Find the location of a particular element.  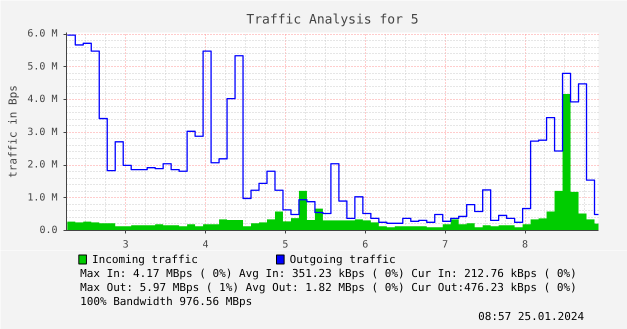

x-tick-label: 4 is located at coordinates (205, 245).